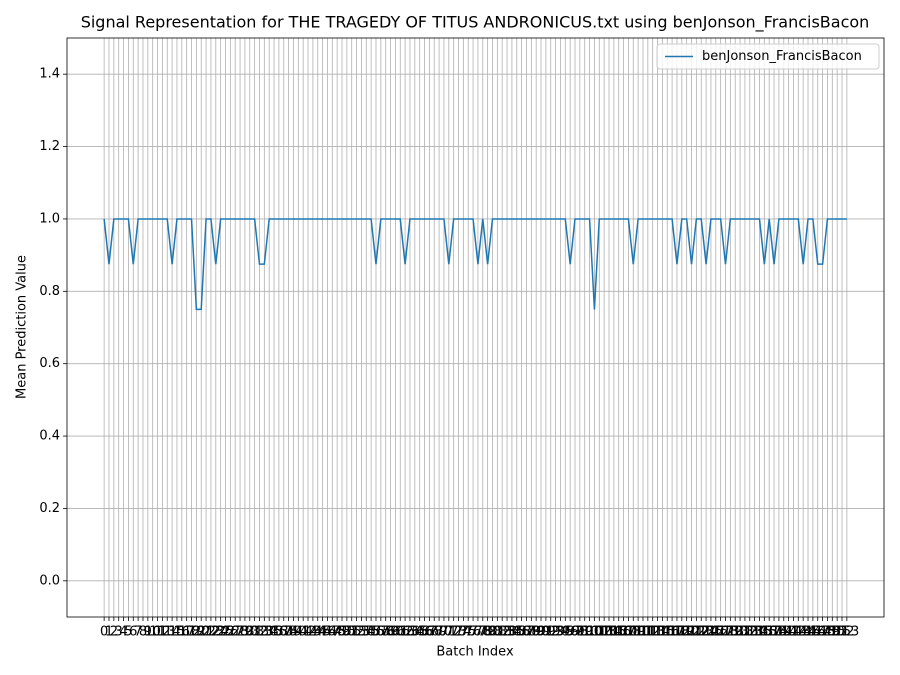 The width and height of the screenshot is (900, 675). Describe the element at coordinates (245, 632) in the screenshot. I see `x-tick-label: 29` at that location.